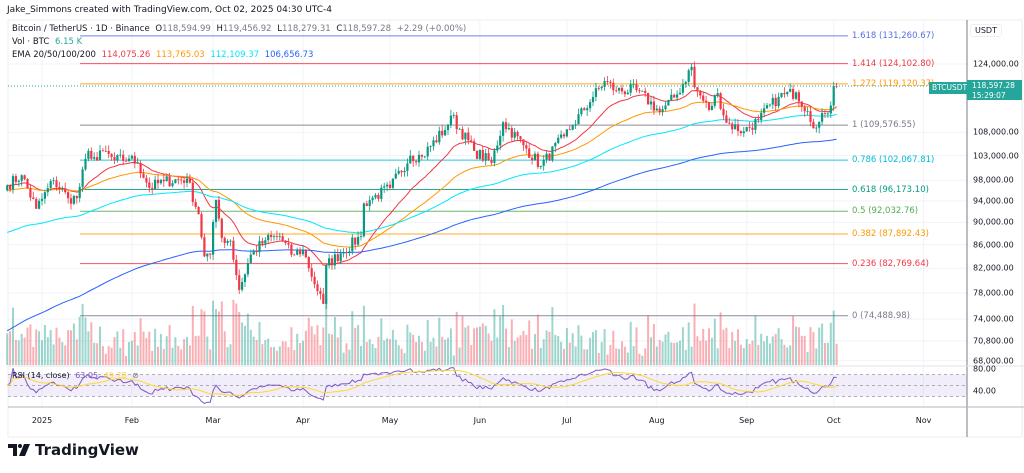 The width and height of the screenshot is (1024, 473). What do you see at coordinates (73, 450) in the screenshot?
I see `tradingview-logo: TradingView` at bounding box center [73, 450].